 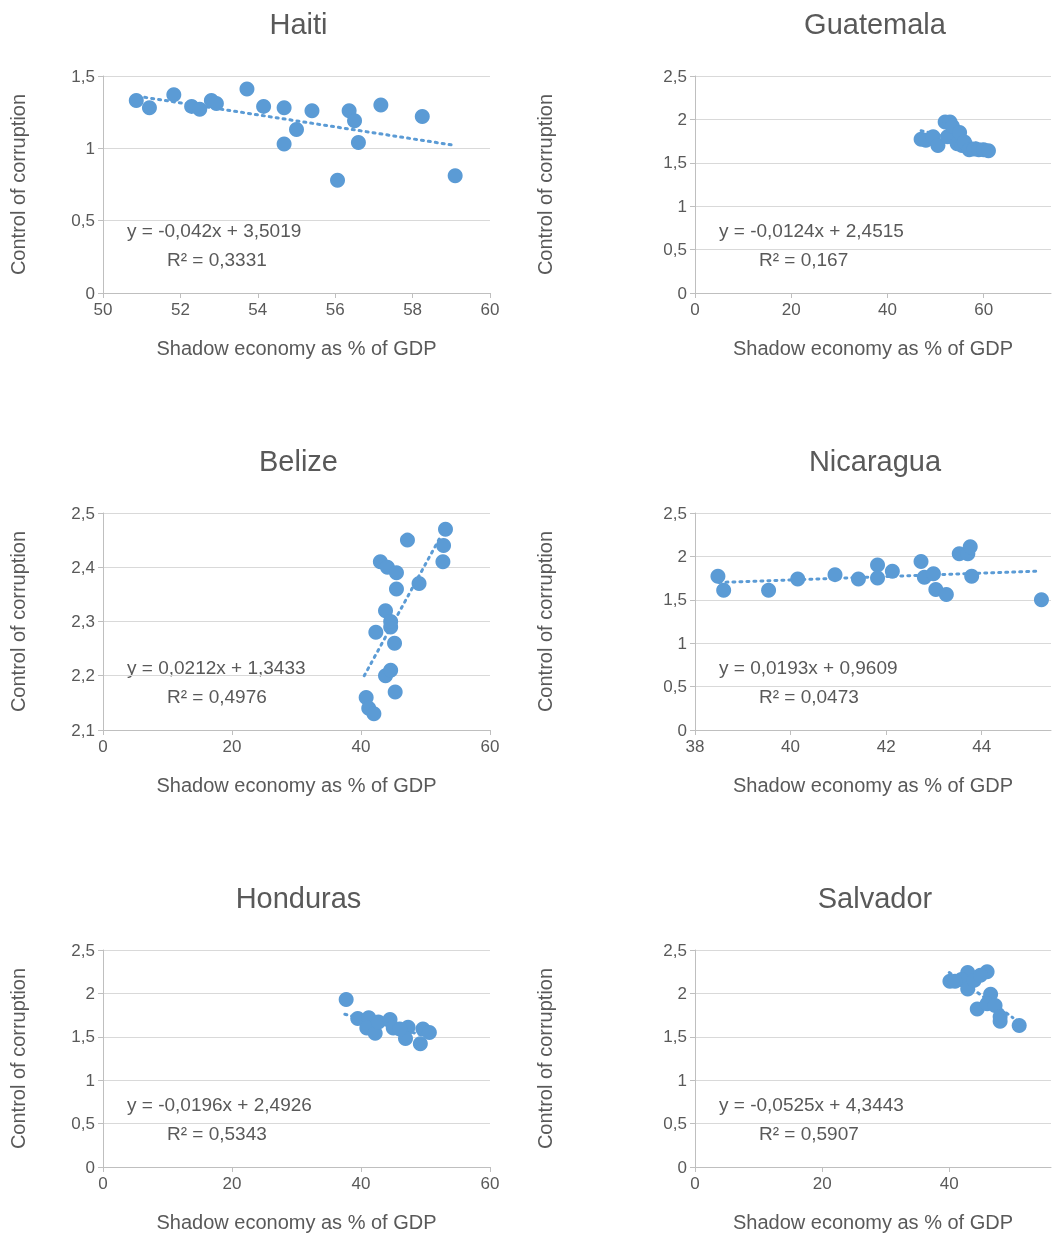 I want to click on annotation: R² = 0,167, so click(x=804, y=259).